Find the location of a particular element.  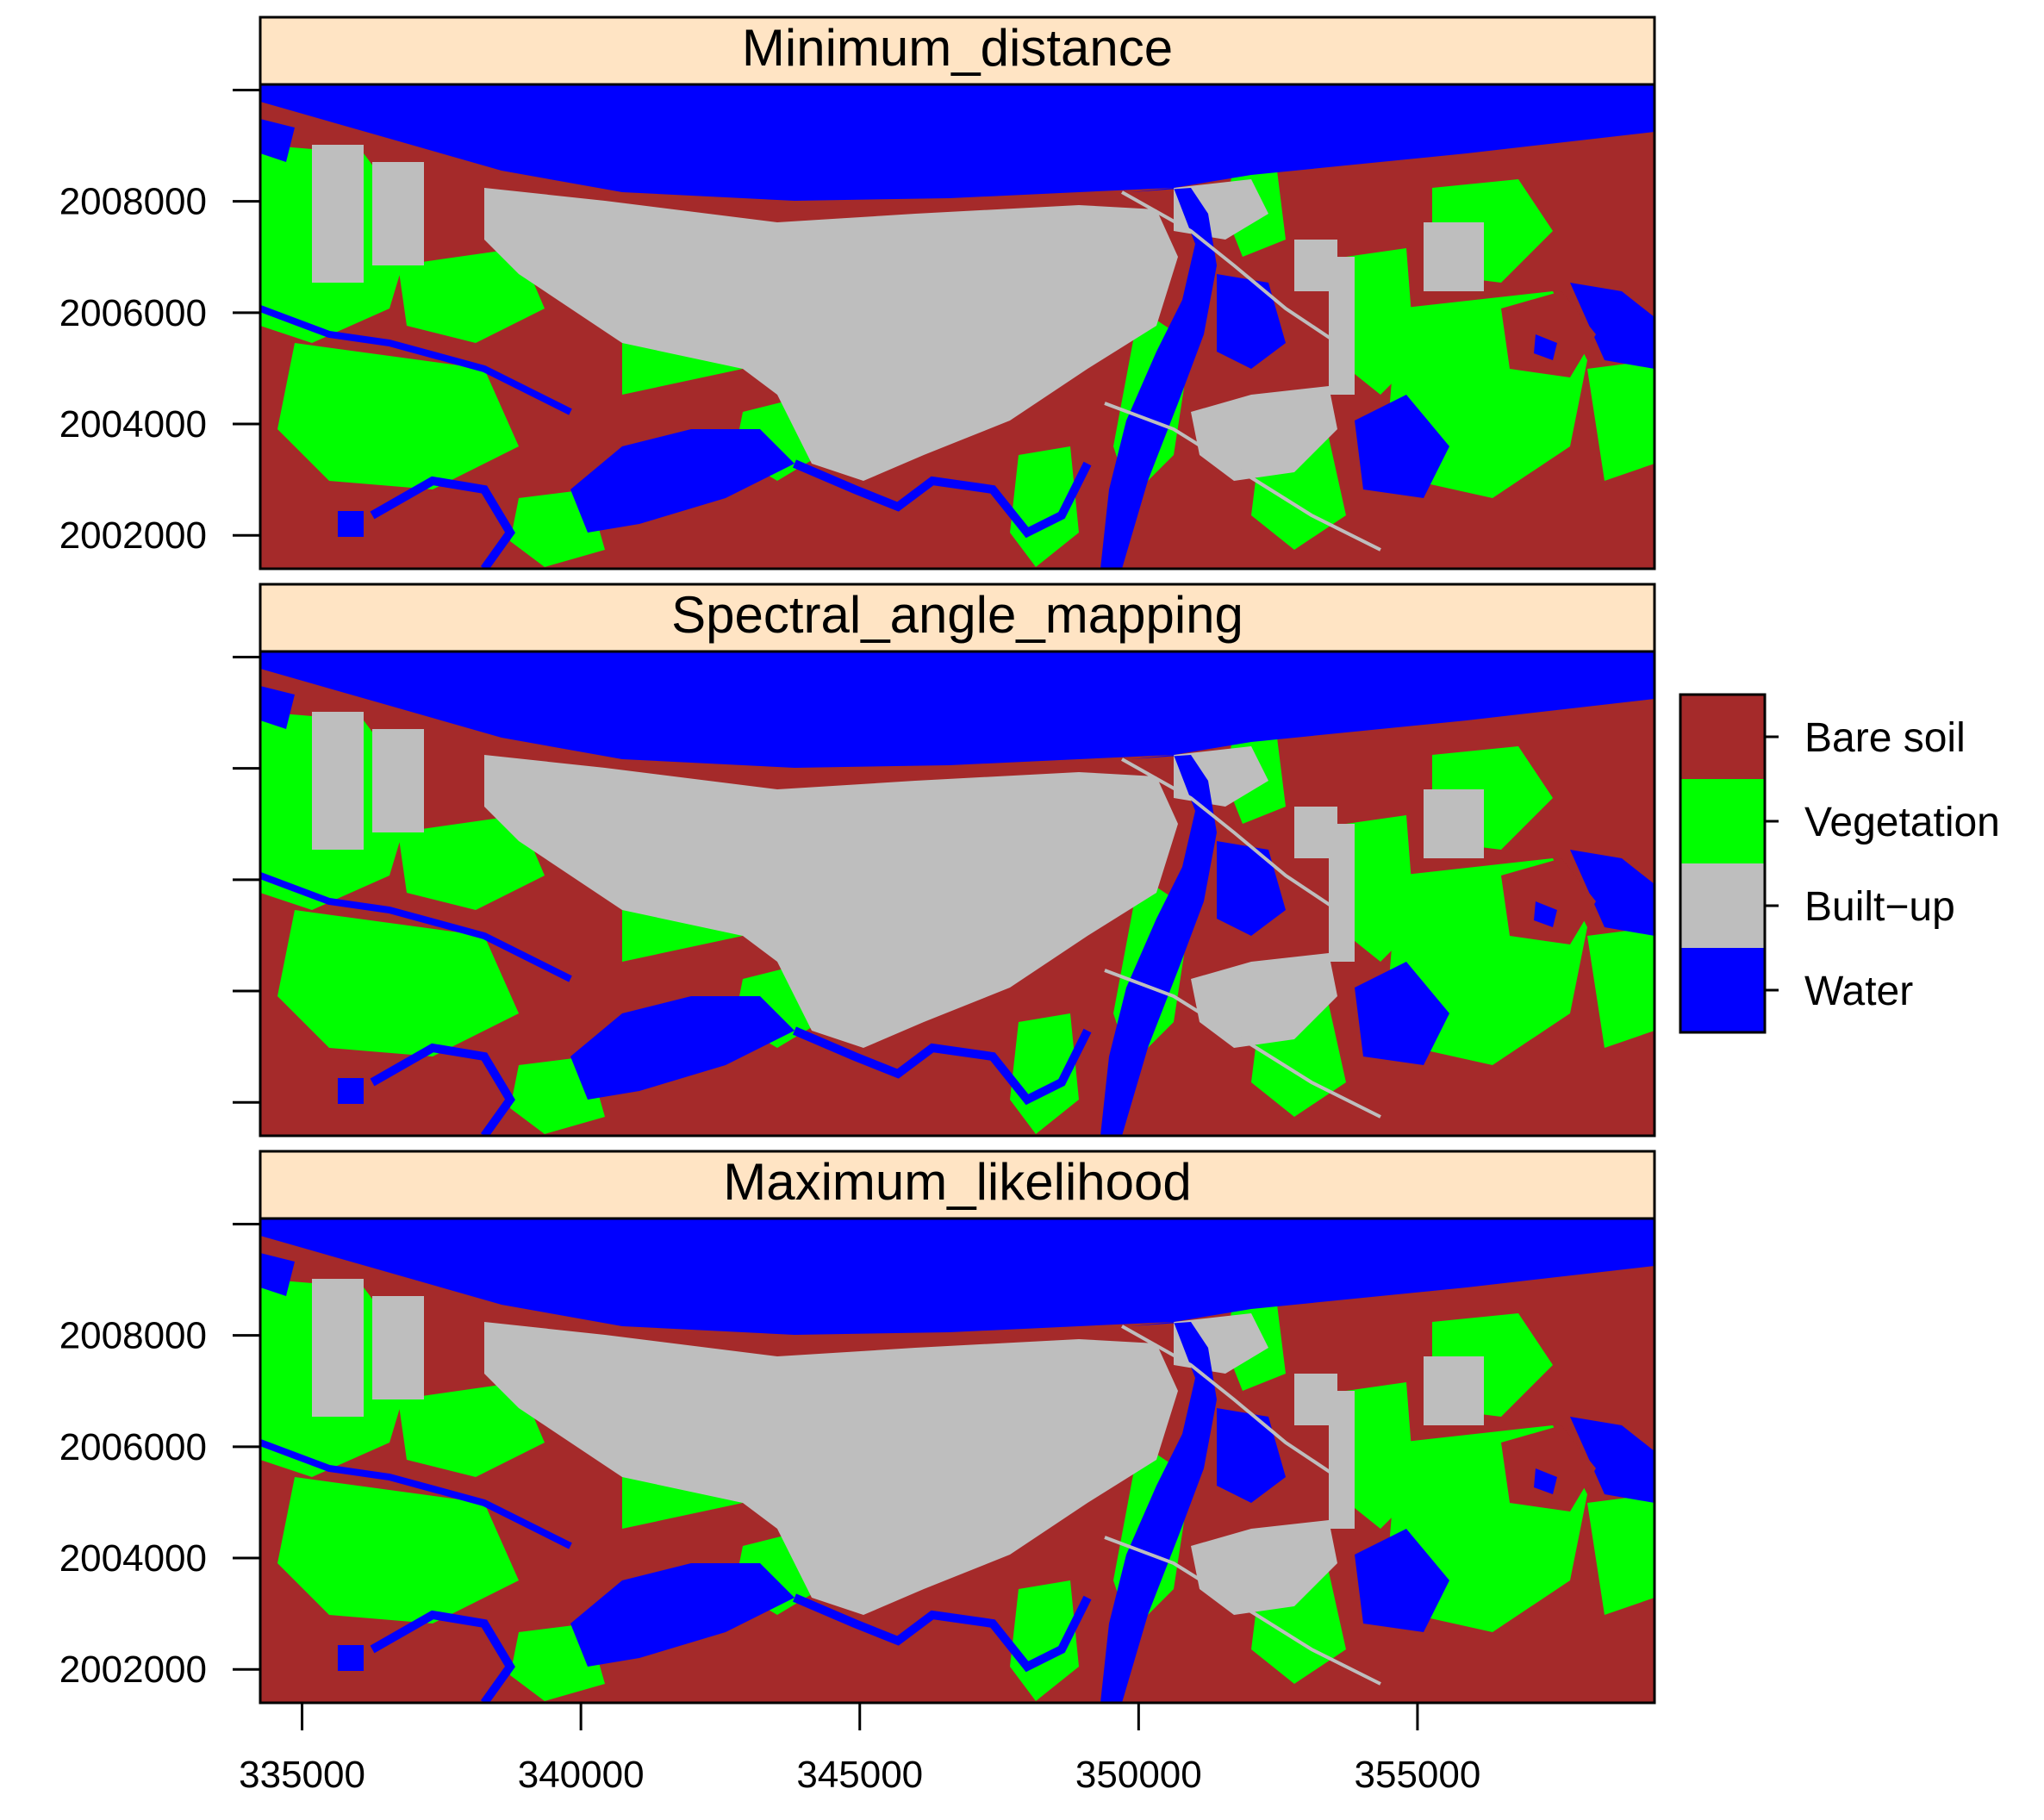

panel-title: Maximum_likelihood is located at coordinates (958, 1182).